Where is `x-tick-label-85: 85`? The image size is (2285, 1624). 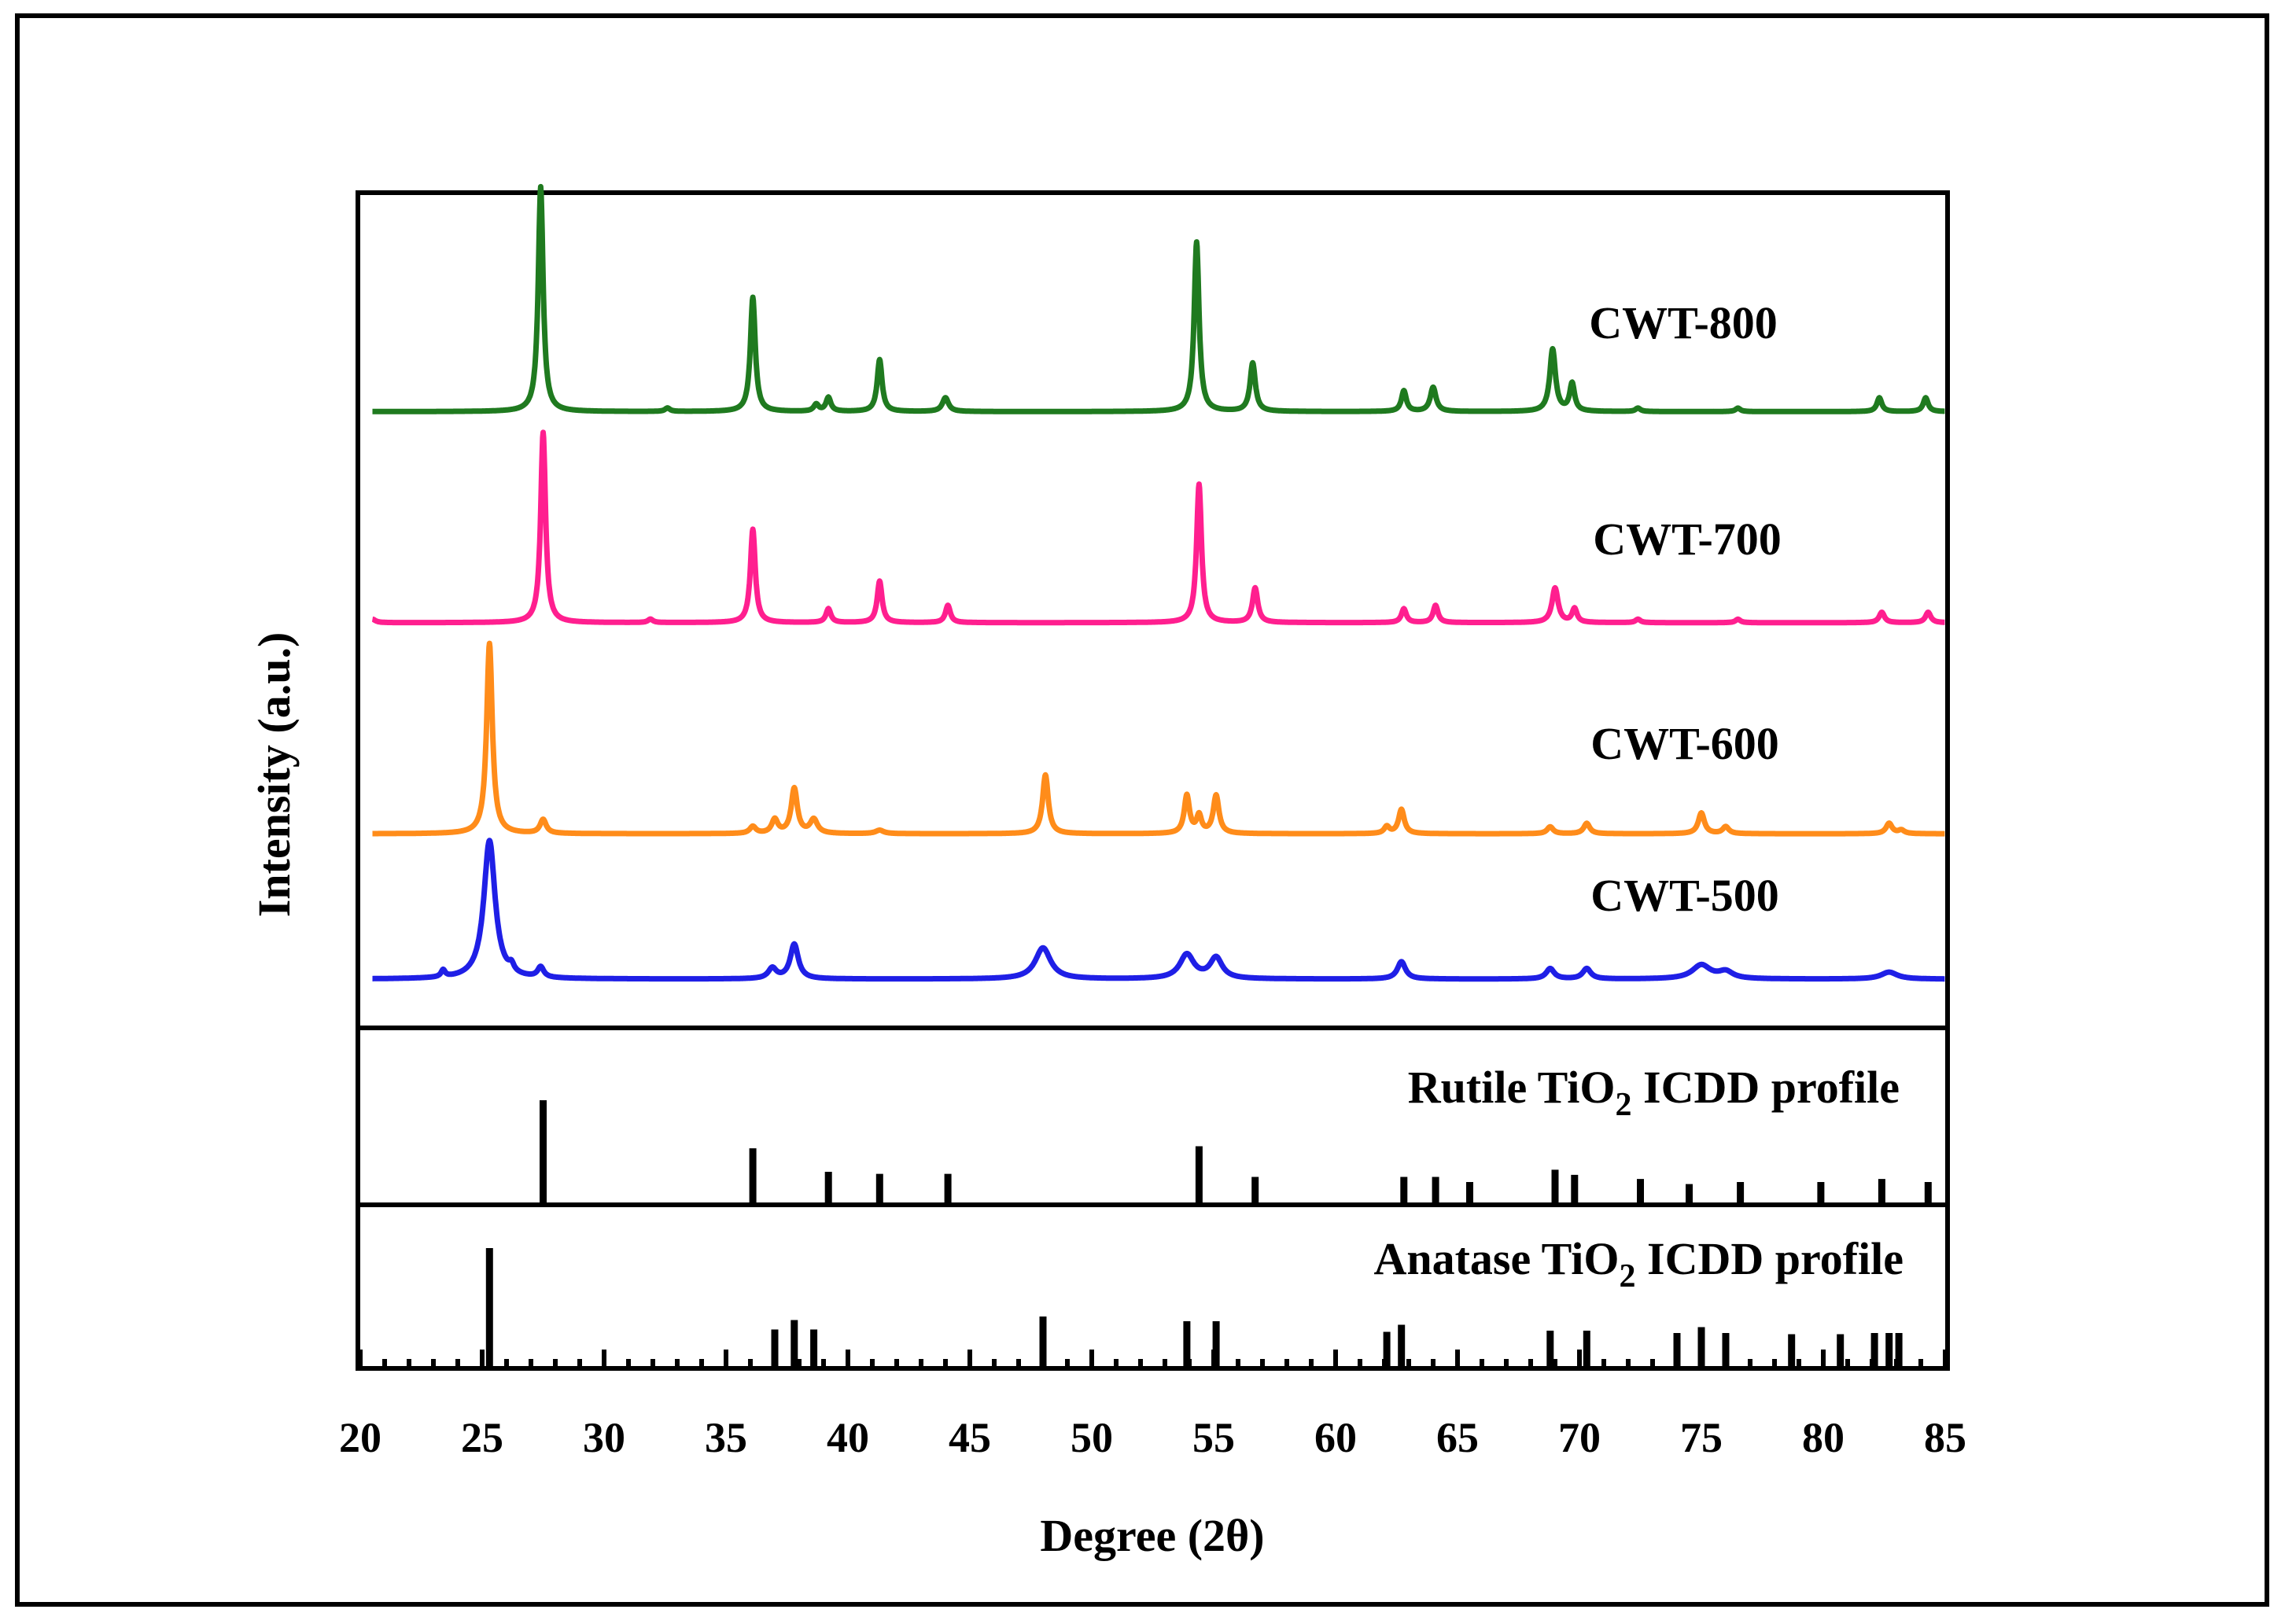
x-tick-label-85: 85 is located at coordinates (1945, 1437).